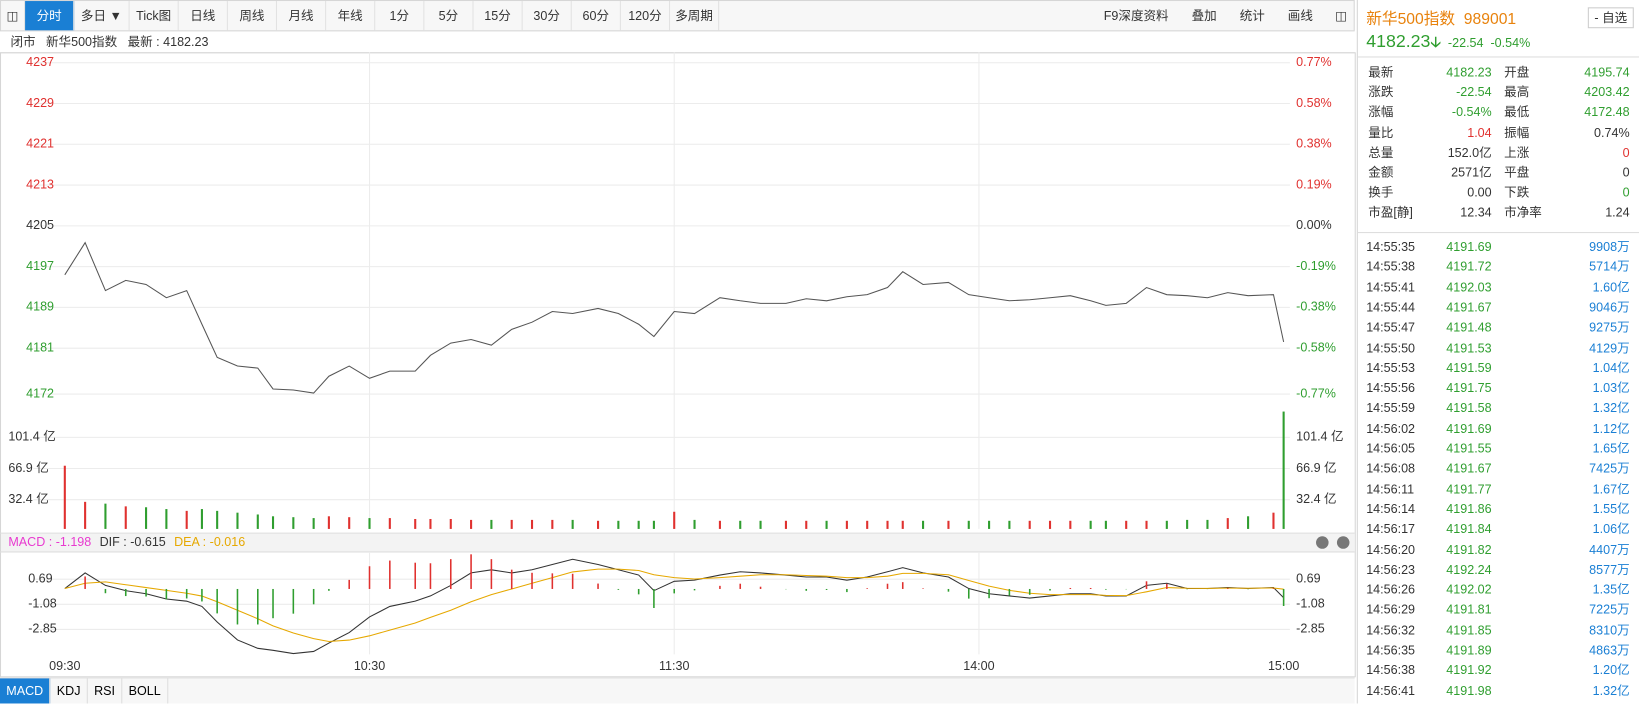 The image size is (1639, 704). Describe the element at coordinates (596, 16) in the screenshot. I see `period-tab: 60分` at that location.